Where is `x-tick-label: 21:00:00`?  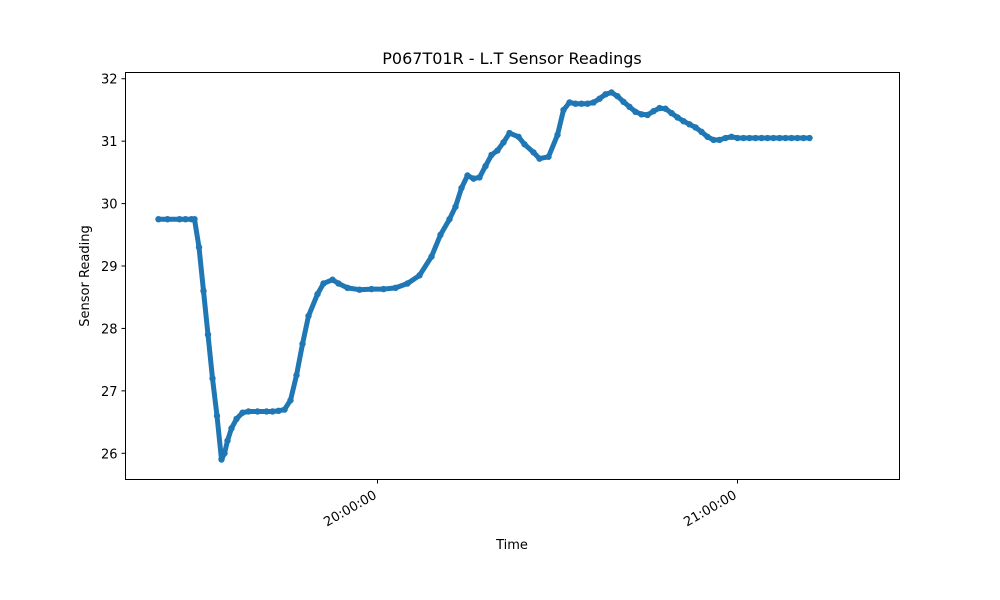 x-tick-label: 21:00:00 is located at coordinates (710, 509).